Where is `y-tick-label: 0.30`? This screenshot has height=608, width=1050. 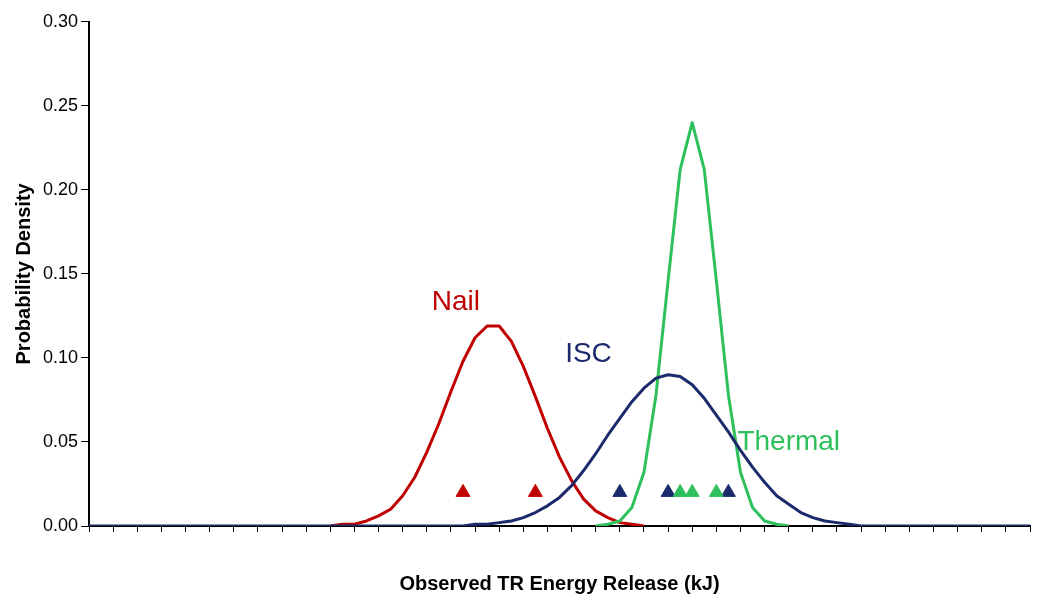
y-tick-label: 0.30 is located at coordinates (60, 20).